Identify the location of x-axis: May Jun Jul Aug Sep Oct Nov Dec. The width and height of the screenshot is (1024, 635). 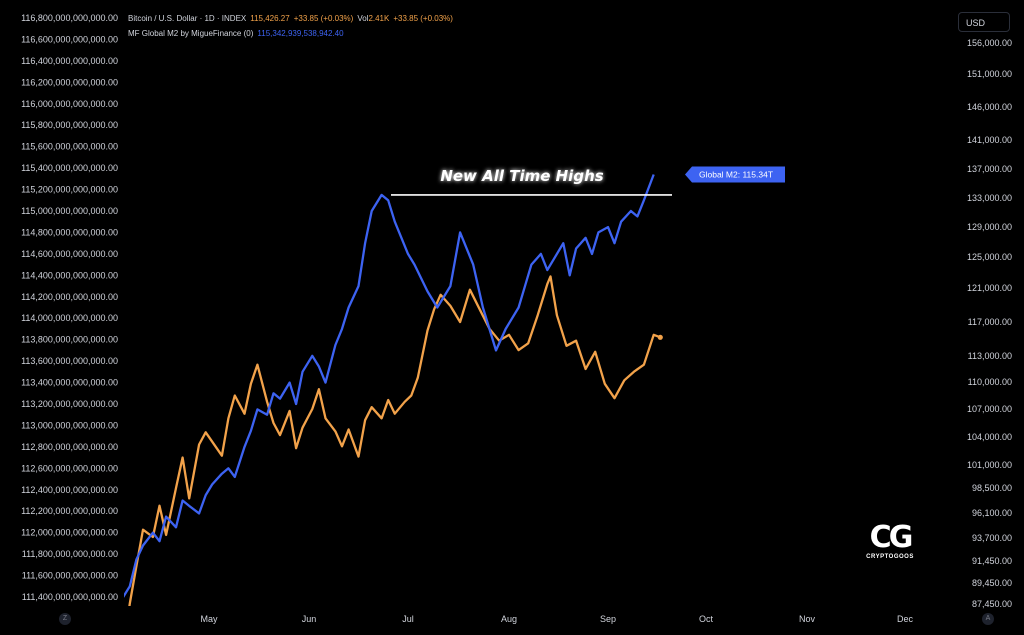
(556, 619).